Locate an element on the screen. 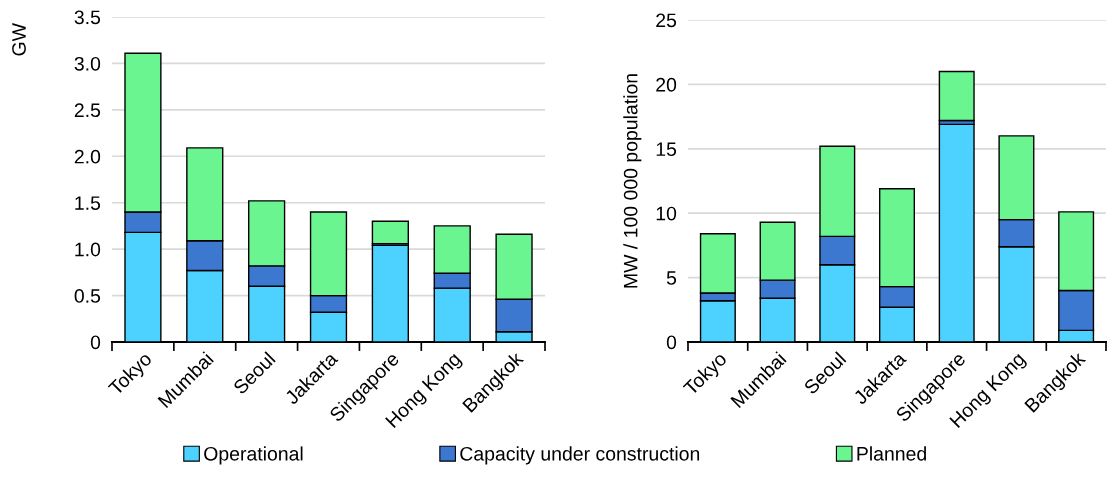 This screenshot has width=1111, height=482. y-tick-label: 3.0 is located at coordinates (87, 63).